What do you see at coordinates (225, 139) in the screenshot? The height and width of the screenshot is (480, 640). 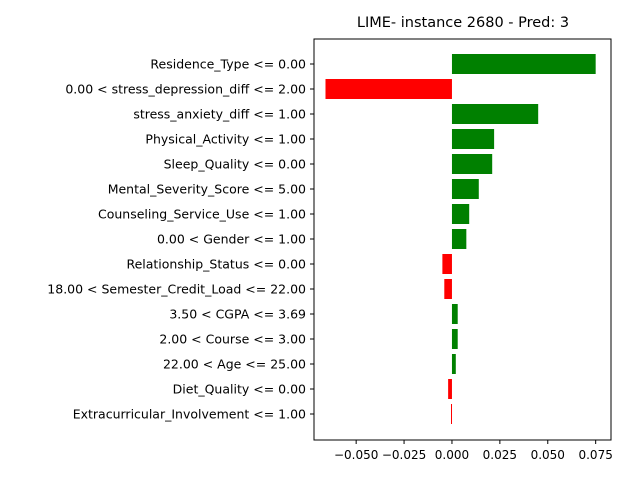 I see `y-tick-label: Physical_Activity <= 1.00` at bounding box center [225, 139].